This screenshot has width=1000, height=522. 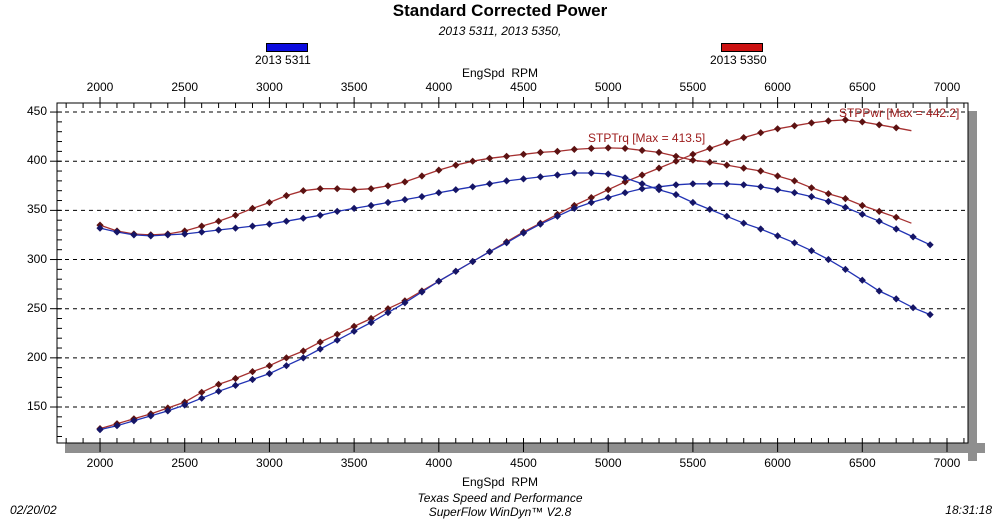 I want to click on x-tick-label-bottom: 3500, so click(x=354, y=463).